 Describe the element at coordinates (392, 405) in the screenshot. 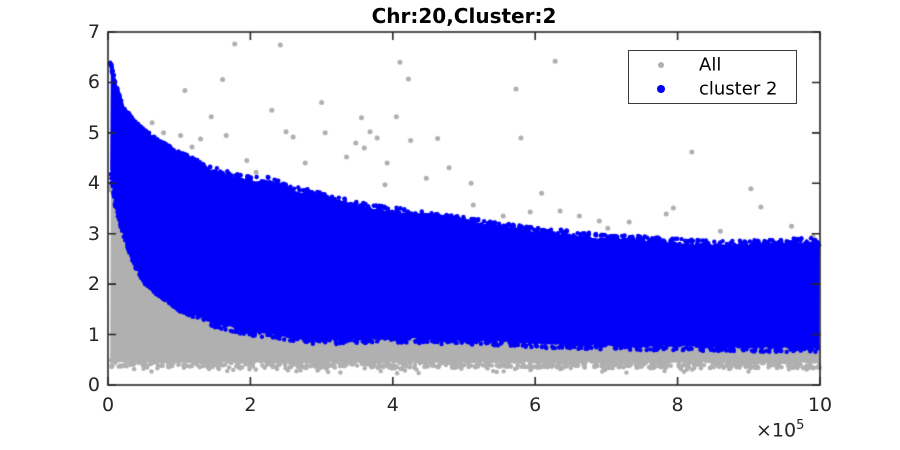

I see `x-tick-label: 4` at that location.